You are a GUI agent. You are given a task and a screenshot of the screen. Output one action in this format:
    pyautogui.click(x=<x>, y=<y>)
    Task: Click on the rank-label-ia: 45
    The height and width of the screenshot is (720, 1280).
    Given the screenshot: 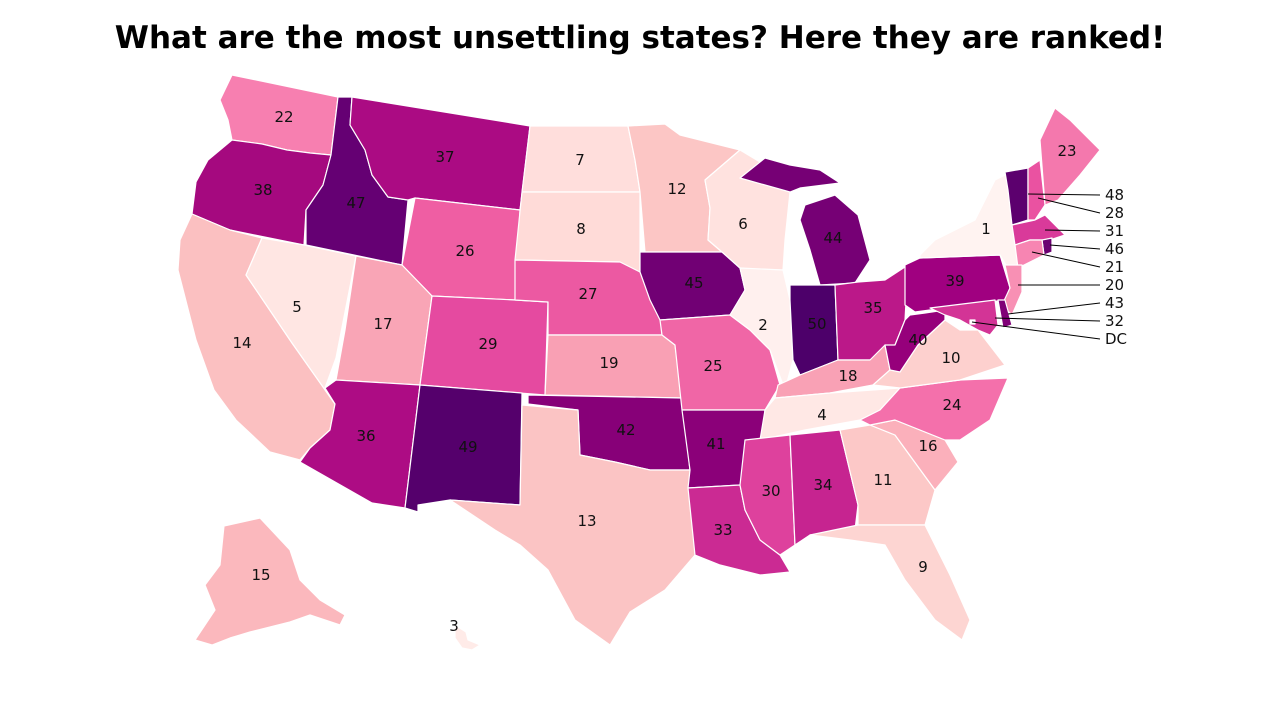 What is the action you would take?
    pyautogui.click(x=693, y=283)
    